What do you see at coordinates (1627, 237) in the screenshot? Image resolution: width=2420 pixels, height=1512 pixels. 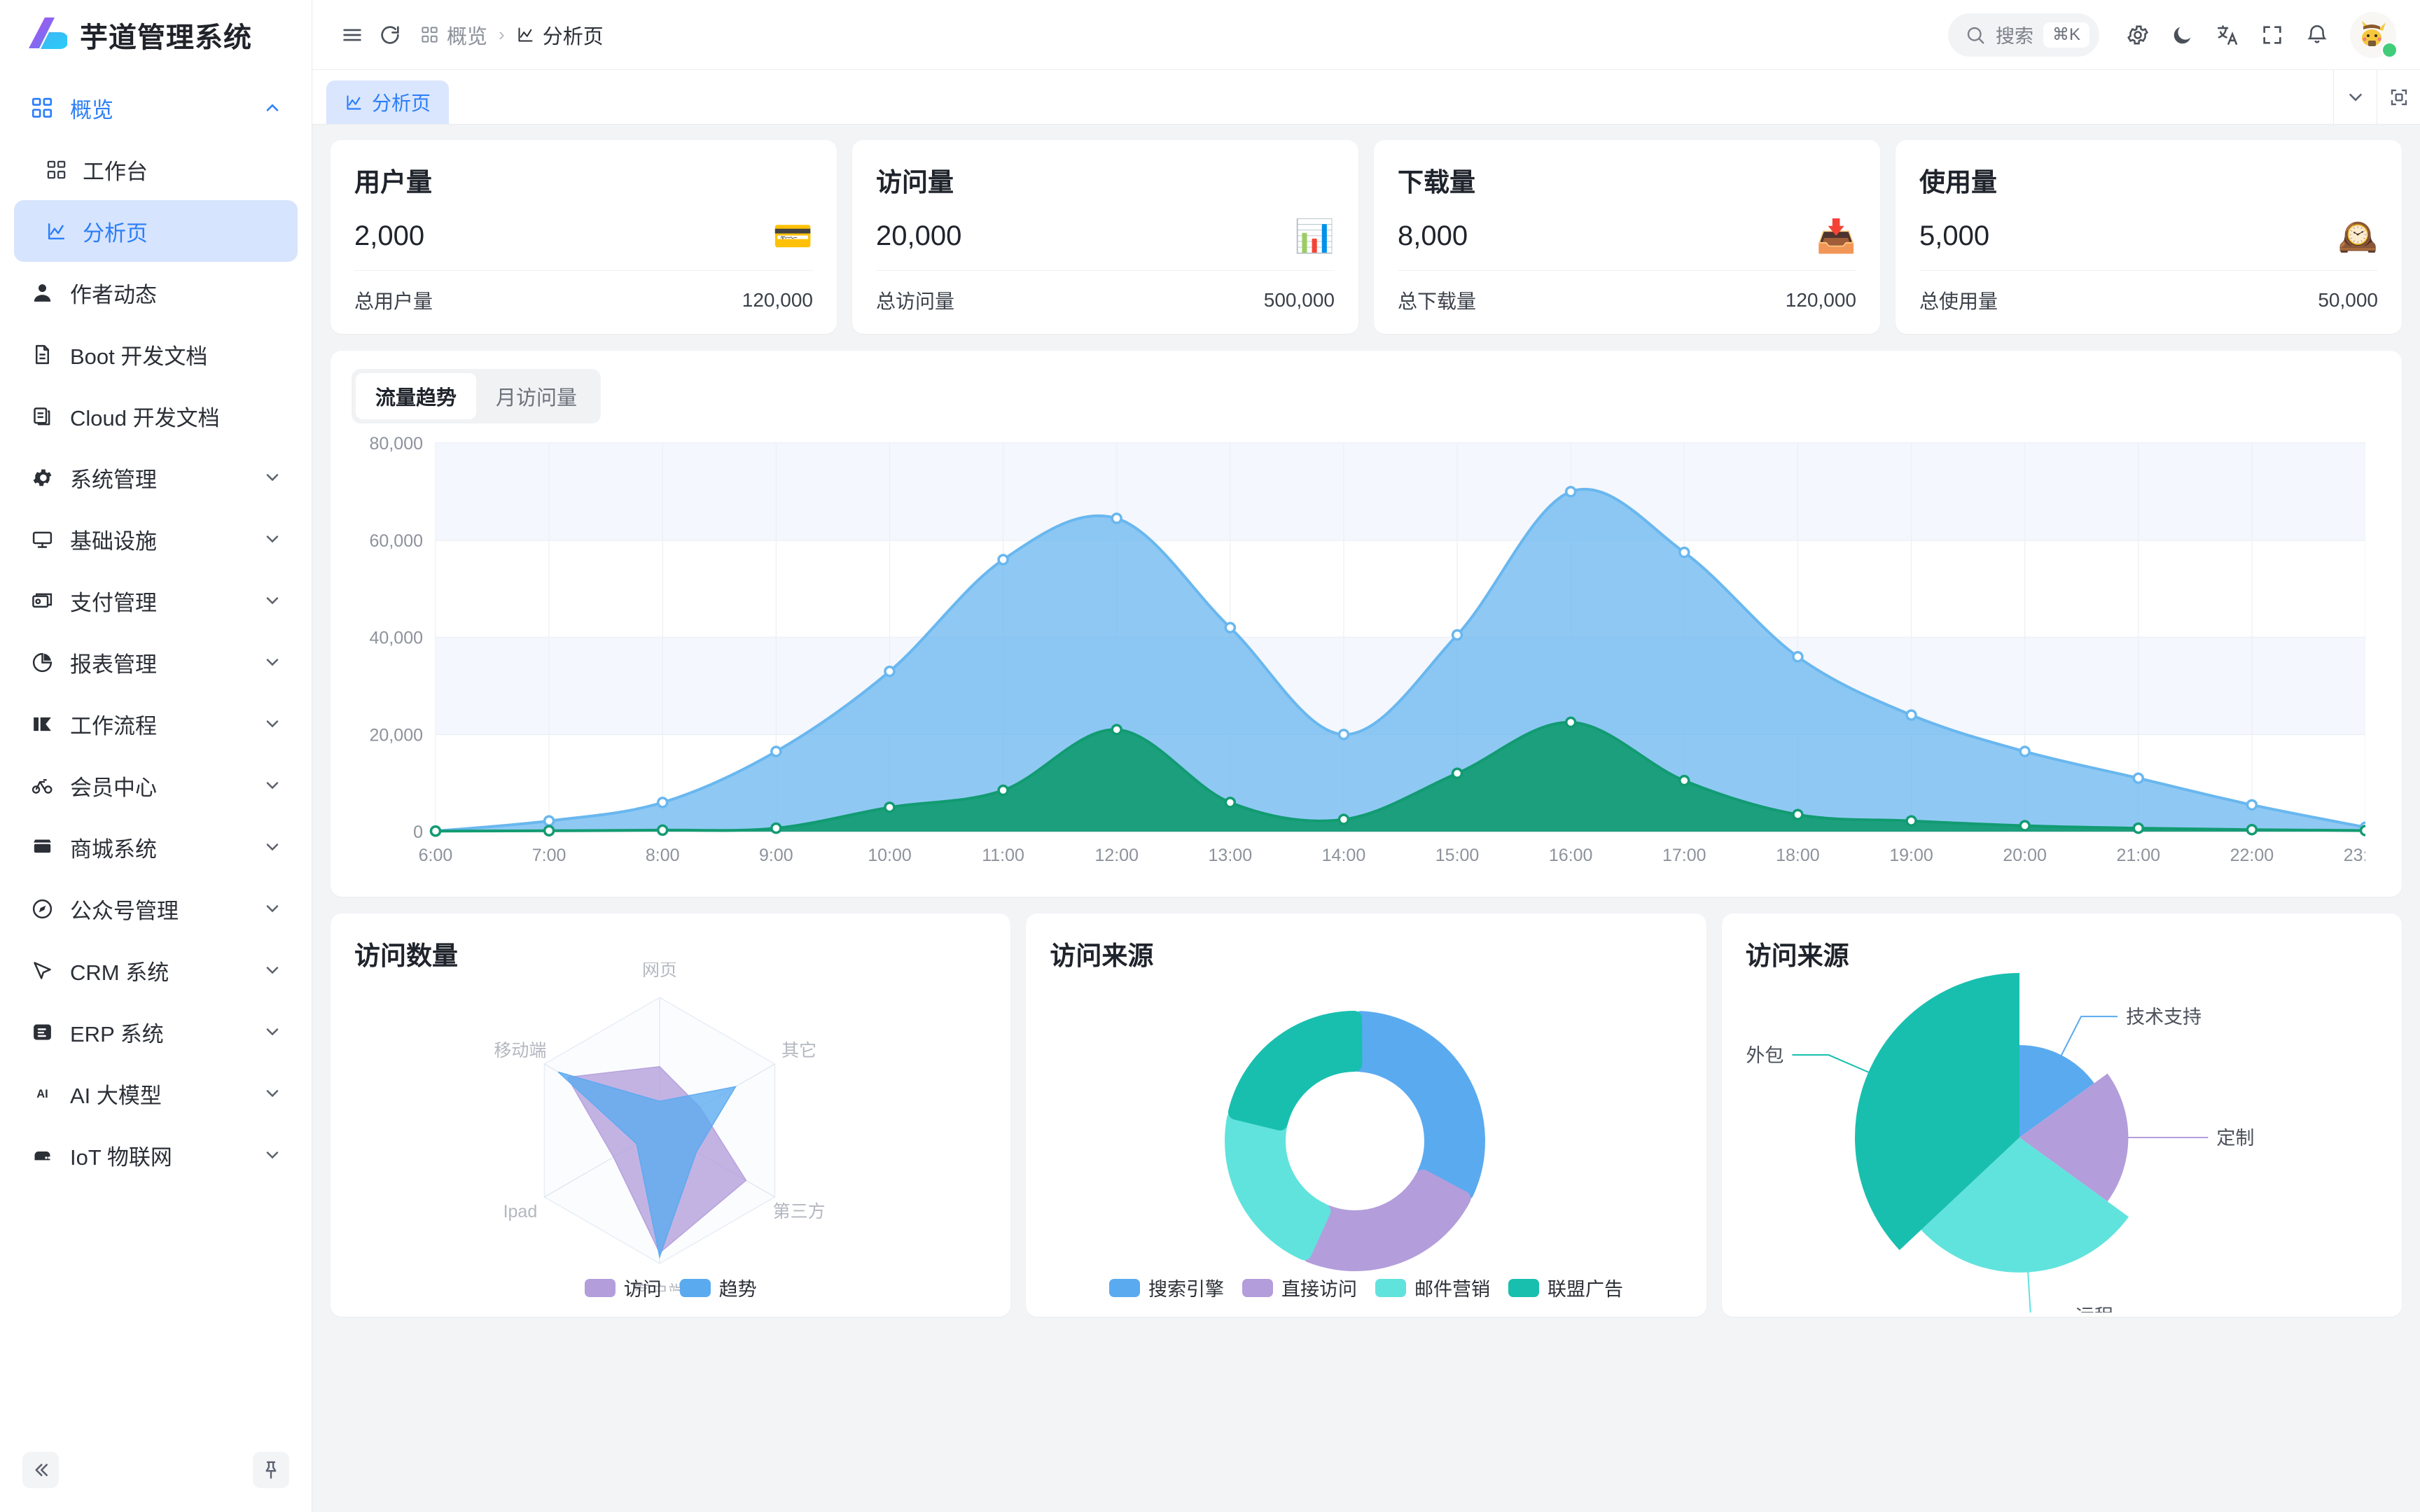 I see `stat-card-downloads: 下载量 8,000 📥 总下载量 120,000` at bounding box center [1627, 237].